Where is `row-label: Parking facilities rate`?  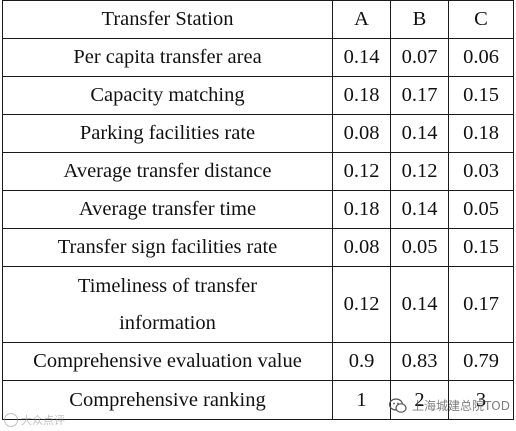 row-label: Parking facilities rate is located at coordinates (167, 133).